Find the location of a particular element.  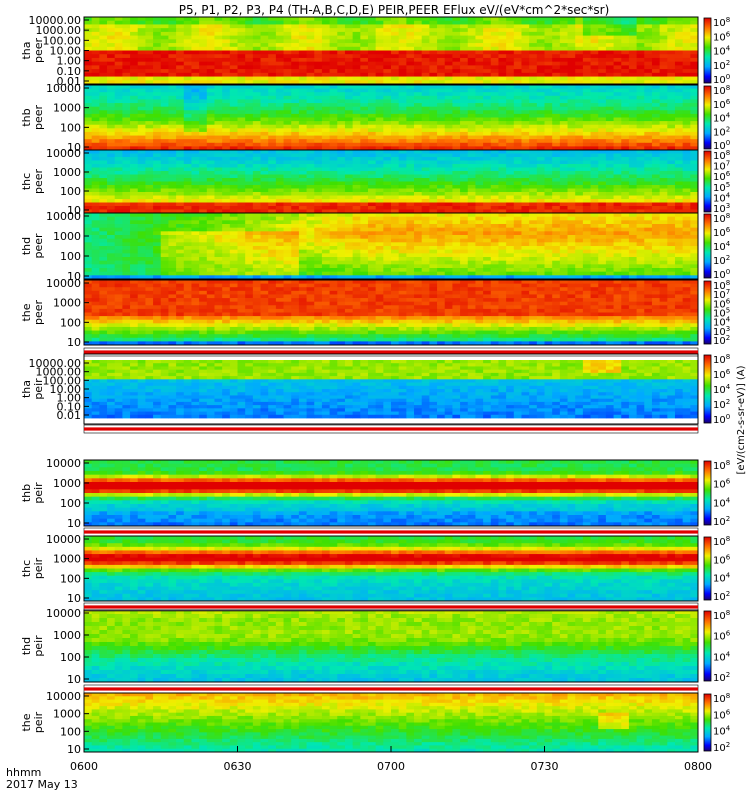

y-tick-label: 10000 is located at coordinates (63, 153).